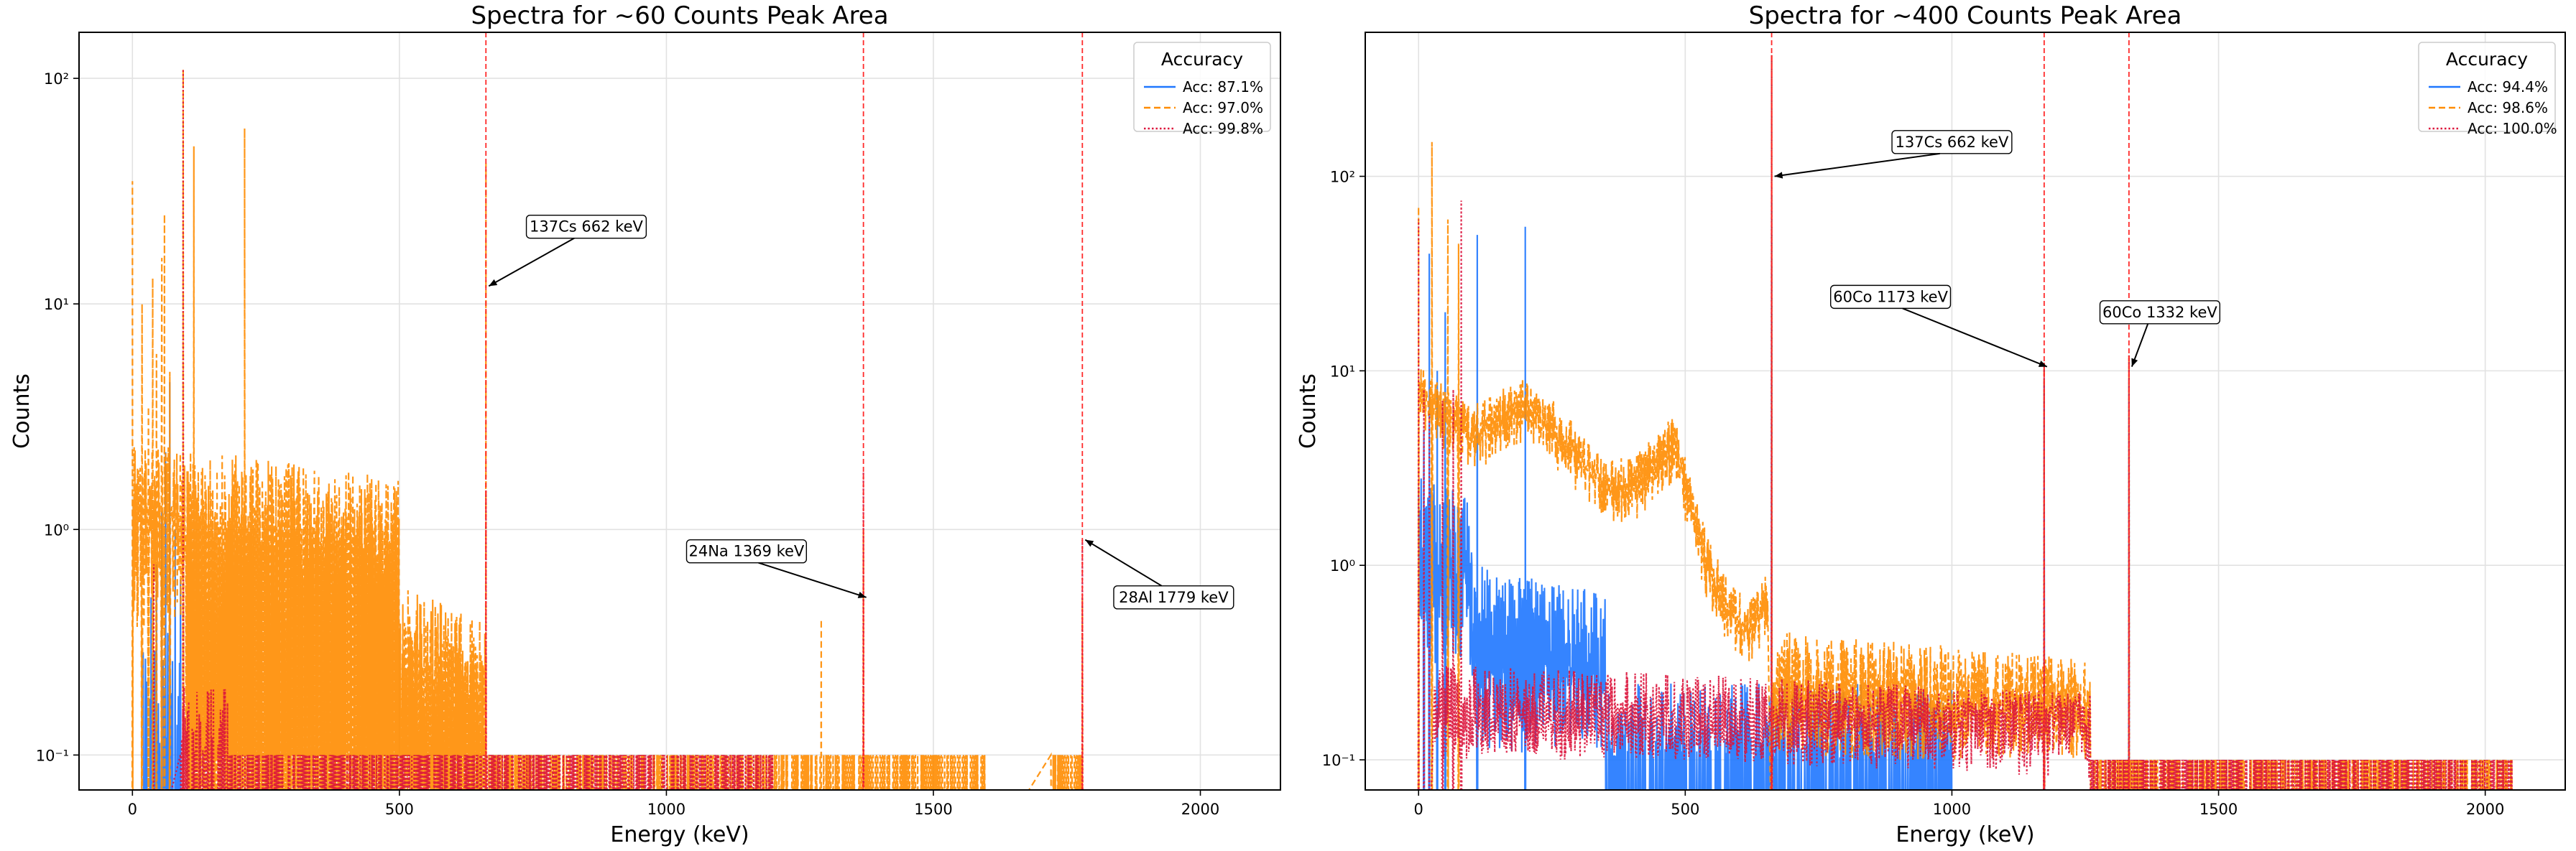 This screenshot has height=851, width=2576. Describe the element at coordinates (1223, 107) in the screenshot. I see `legend-entry: Acc: 97.0%` at that location.